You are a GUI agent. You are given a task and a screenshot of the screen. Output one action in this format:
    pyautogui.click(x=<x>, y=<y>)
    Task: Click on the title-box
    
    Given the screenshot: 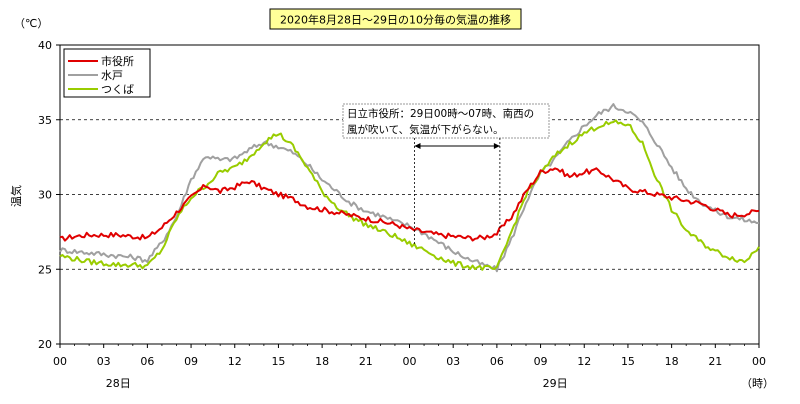 What is the action you would take?
    pyautogui.click(x=395, y=19)
    